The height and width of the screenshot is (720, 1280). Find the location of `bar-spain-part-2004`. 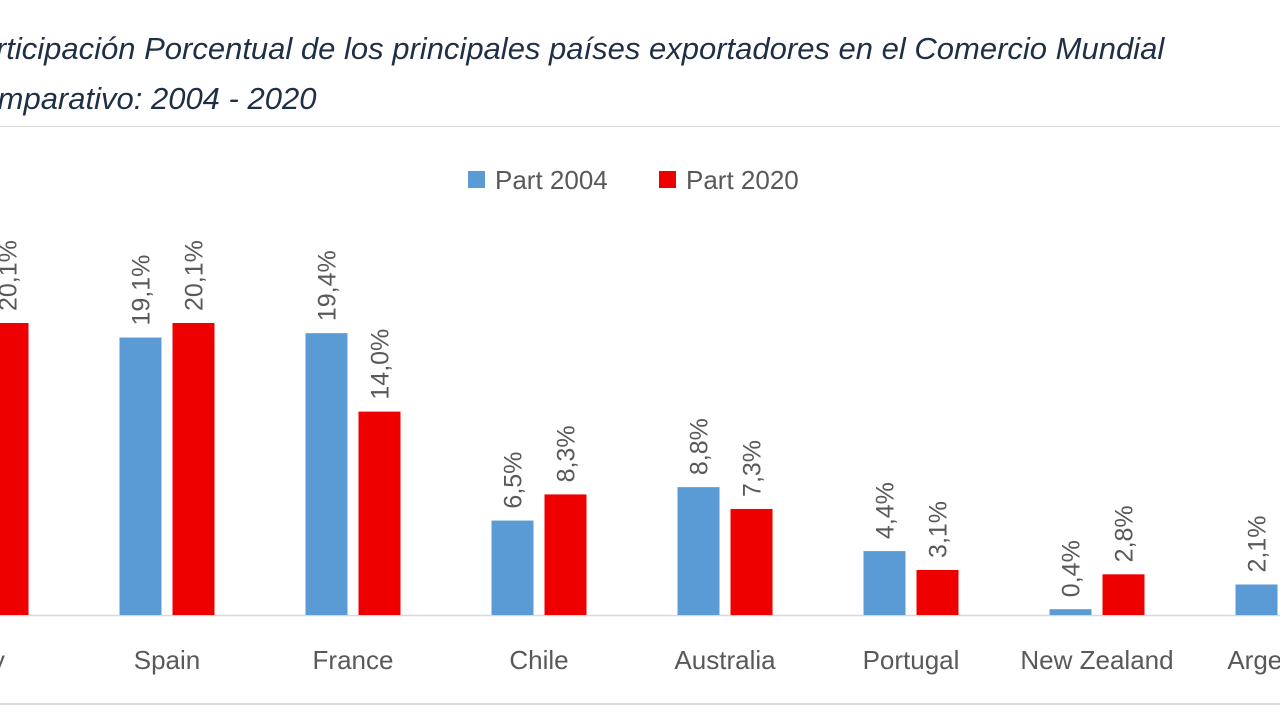

bar-spain-part-2004 is located at coordinates (140, 476).